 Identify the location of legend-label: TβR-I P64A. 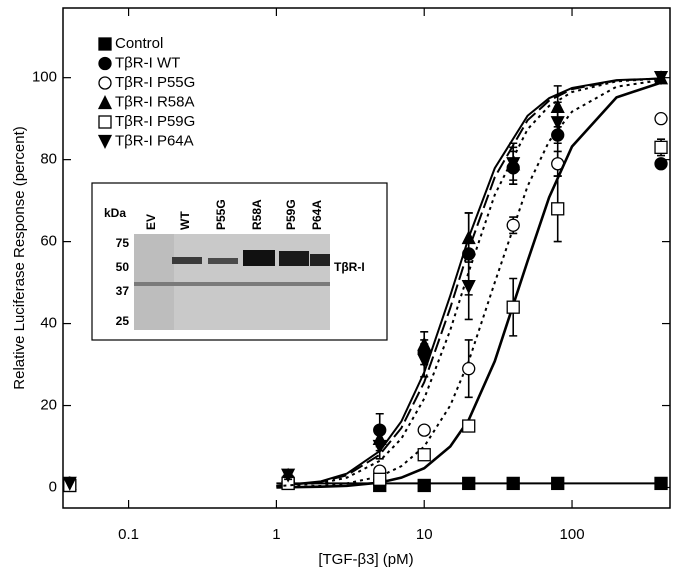
(154, 140).